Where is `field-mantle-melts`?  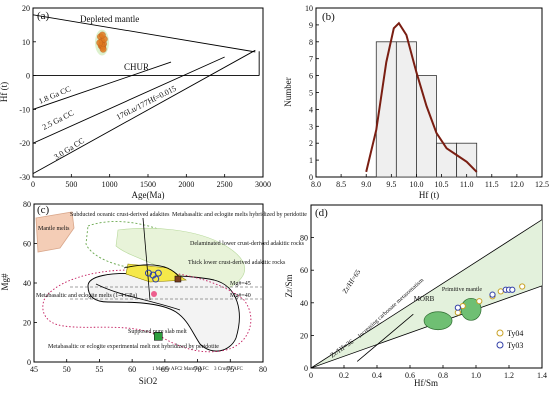 field-mantle-melts is located at coordinates (55, 232).